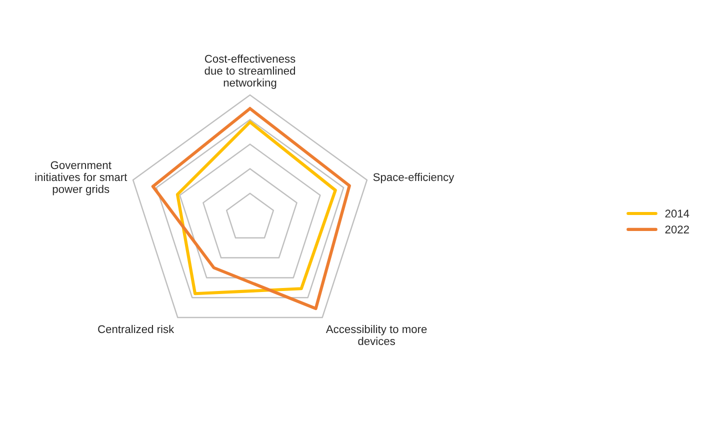 The height and width of the screenshot is (445, 703). What do you see at coordinates (250, 71) in the screenshot?
I see `spoke-label: Cost-effectiveness due to streamlined networking` at bounding box center [250, 71].